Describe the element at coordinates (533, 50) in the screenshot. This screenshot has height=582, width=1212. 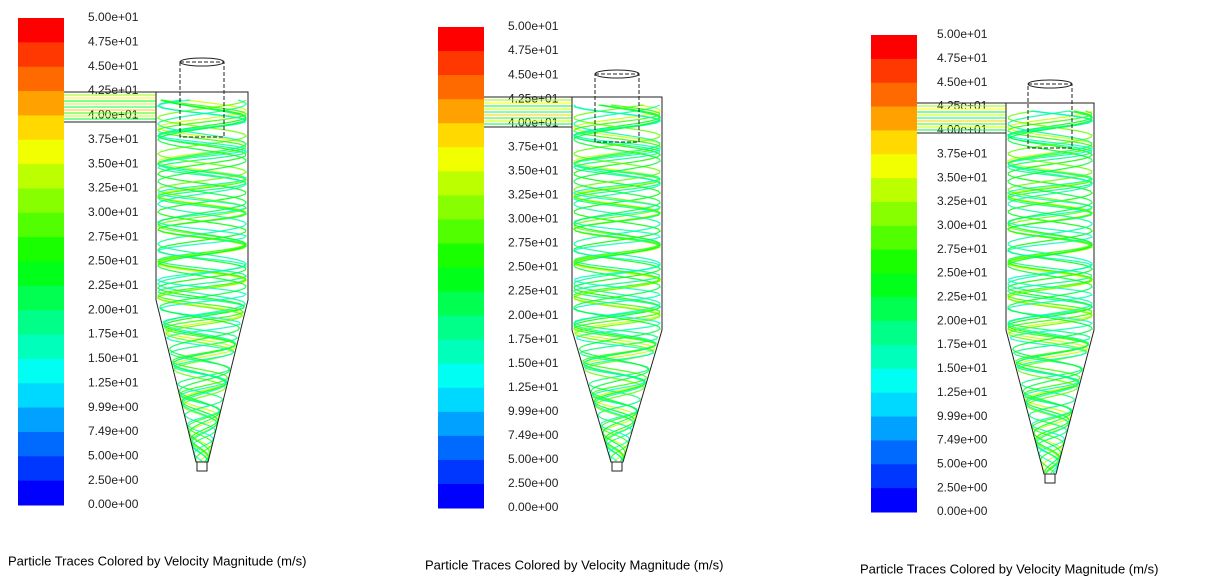
I see `colorbar-label: 4.75e+01` at that location.